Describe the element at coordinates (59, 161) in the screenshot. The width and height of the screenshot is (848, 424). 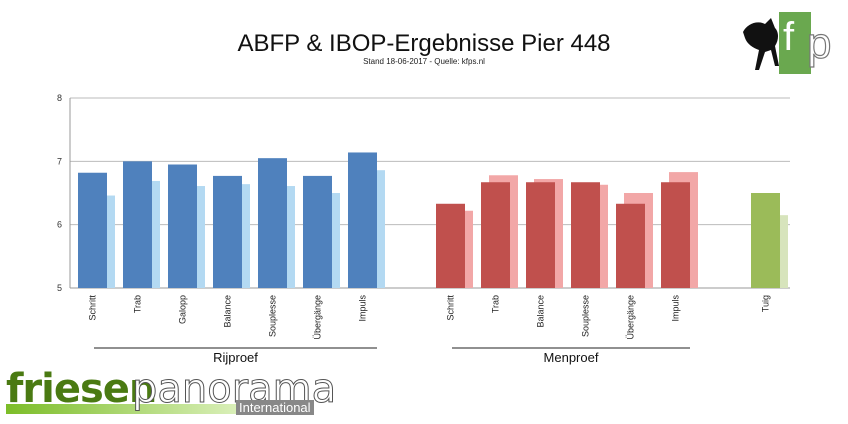
I see `y-tick-label: 7` at that location.